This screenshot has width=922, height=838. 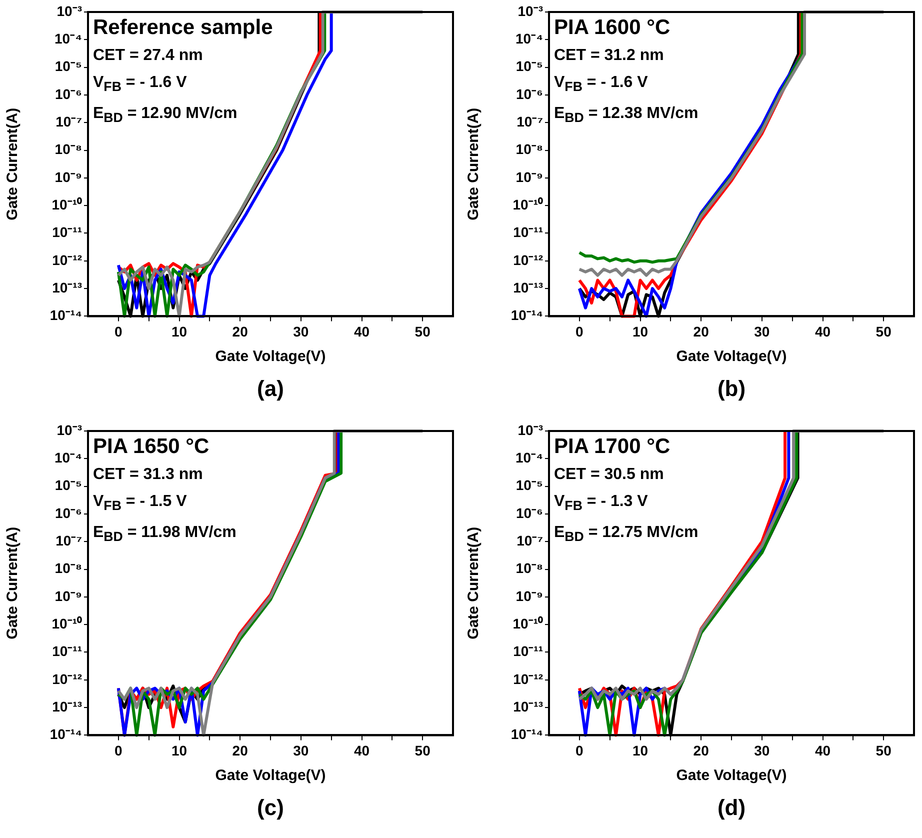 What do you see at coordinates (601, 504) in the screenshot?
I see `annotation: V$_{FB}$ = - 1.3 V` at bounding box center [601, 504].